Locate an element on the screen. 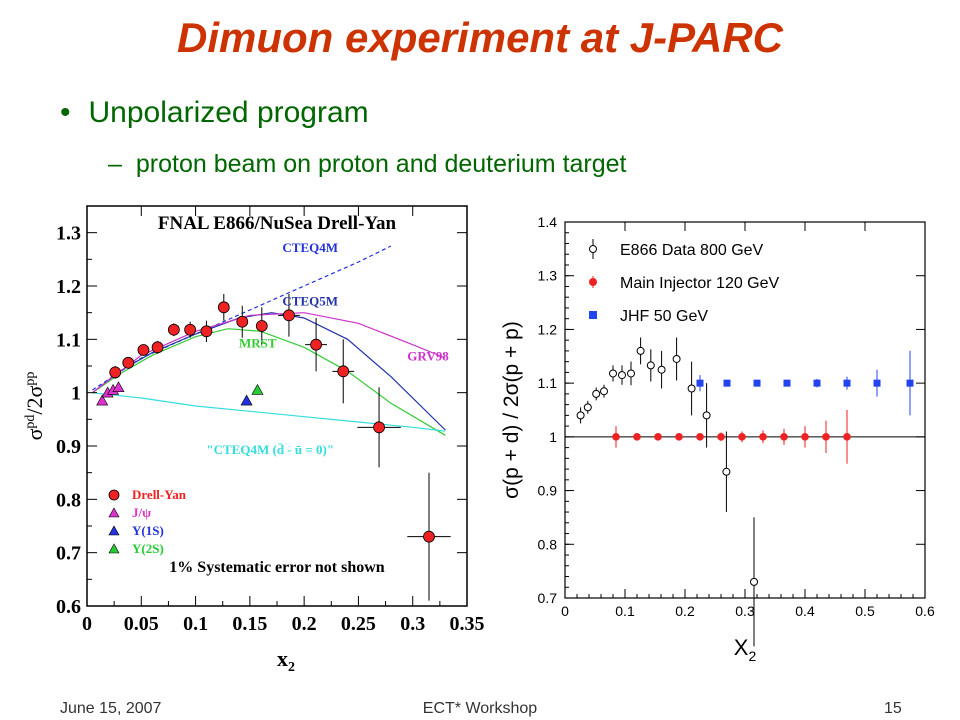 The height and width of the screenshot is (720, 960). y-tick-label: 1 is located at coordinates (553, 437).